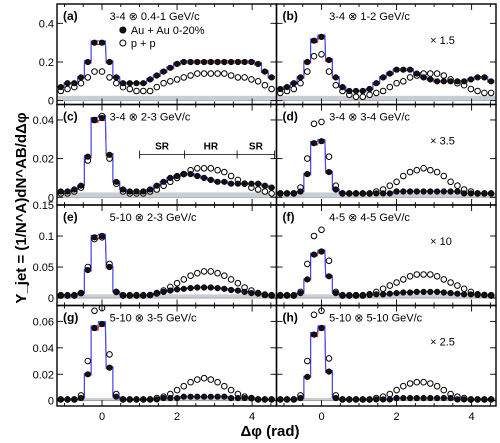  Describe the element at coordinates (177, 417) in the screenshot. I see `x-tick-label: 2` at that location.